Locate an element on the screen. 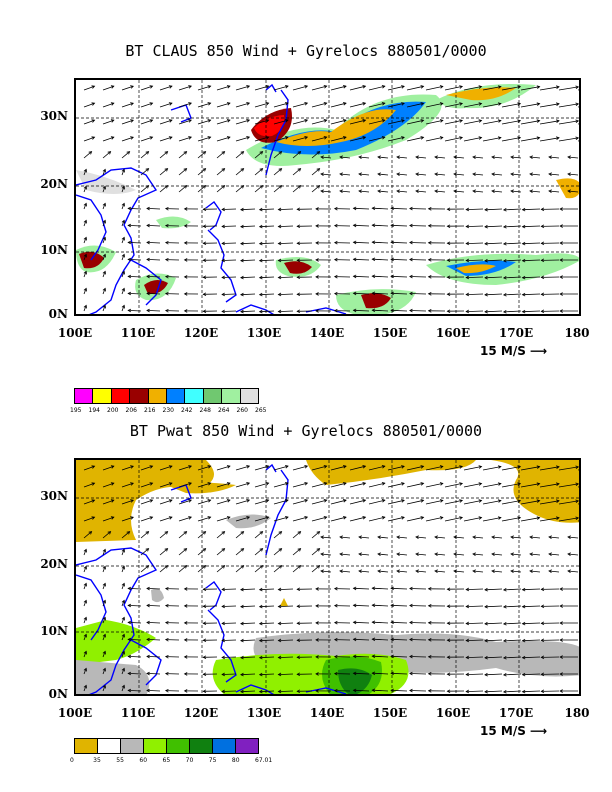  top-ylabel-20n: 20N is located at coordinates (54, 184).